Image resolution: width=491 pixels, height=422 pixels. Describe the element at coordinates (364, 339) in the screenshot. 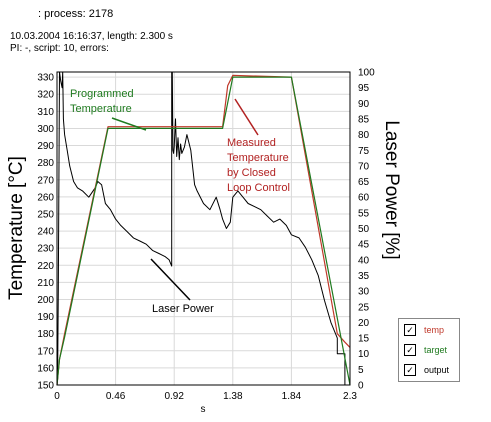

I see `y2-tick-label: 15` at that location.